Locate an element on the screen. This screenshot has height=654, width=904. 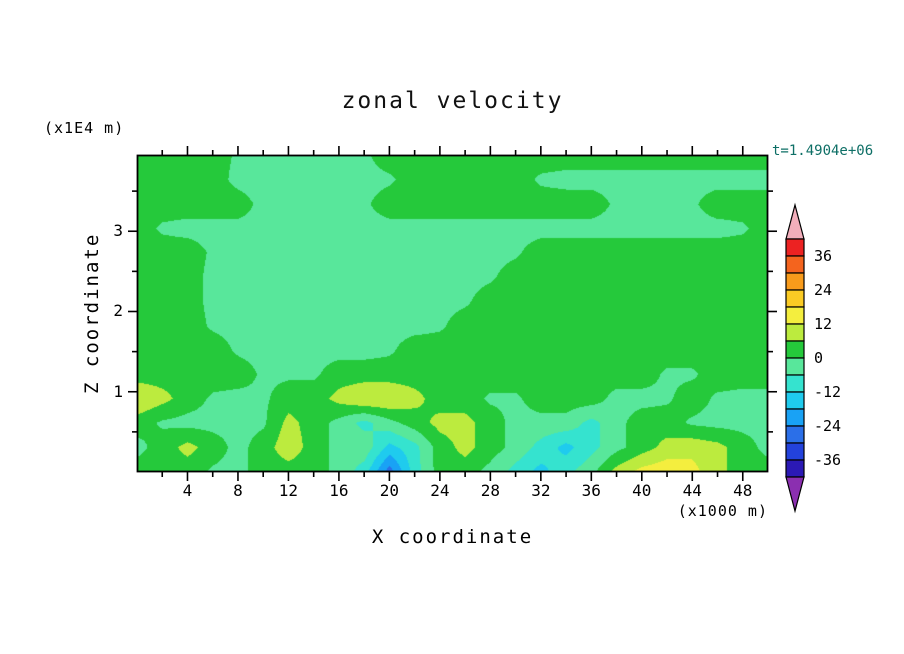
colorbar-overflow-high is located at coordinates (795, 221).